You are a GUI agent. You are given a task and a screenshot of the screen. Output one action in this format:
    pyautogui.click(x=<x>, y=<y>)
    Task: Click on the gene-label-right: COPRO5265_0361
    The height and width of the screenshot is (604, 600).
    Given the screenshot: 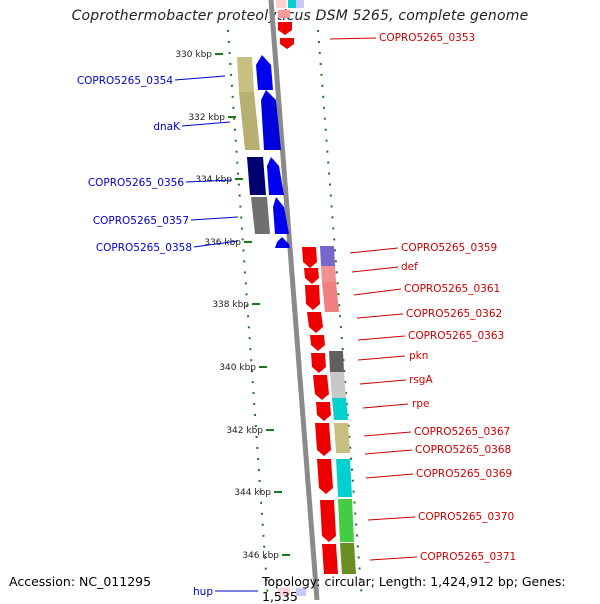 What is the action you would take?
    pyautogui.click(x=452, y=289)
    